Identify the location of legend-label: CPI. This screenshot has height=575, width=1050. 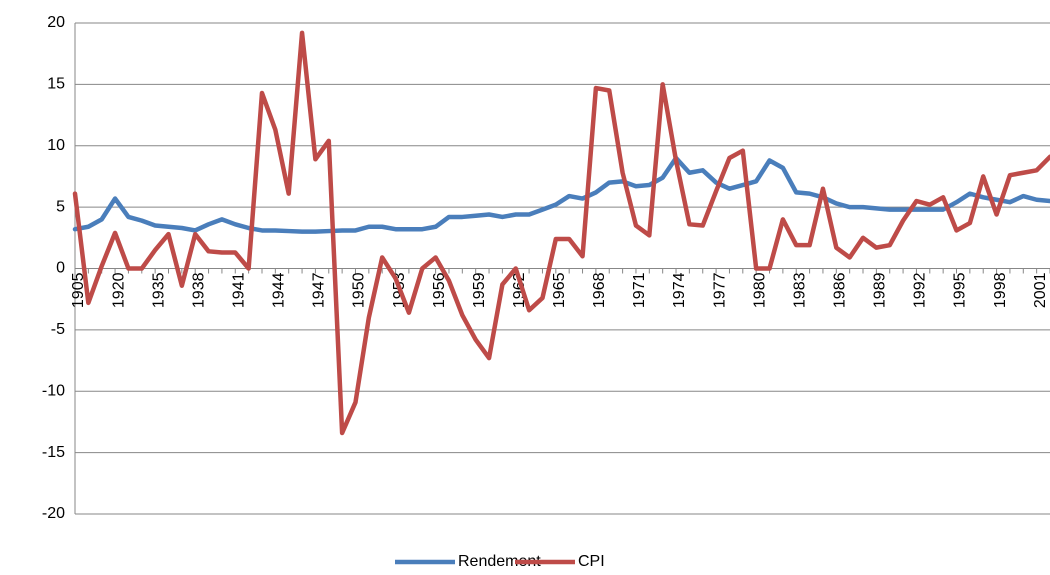
(591, 561).